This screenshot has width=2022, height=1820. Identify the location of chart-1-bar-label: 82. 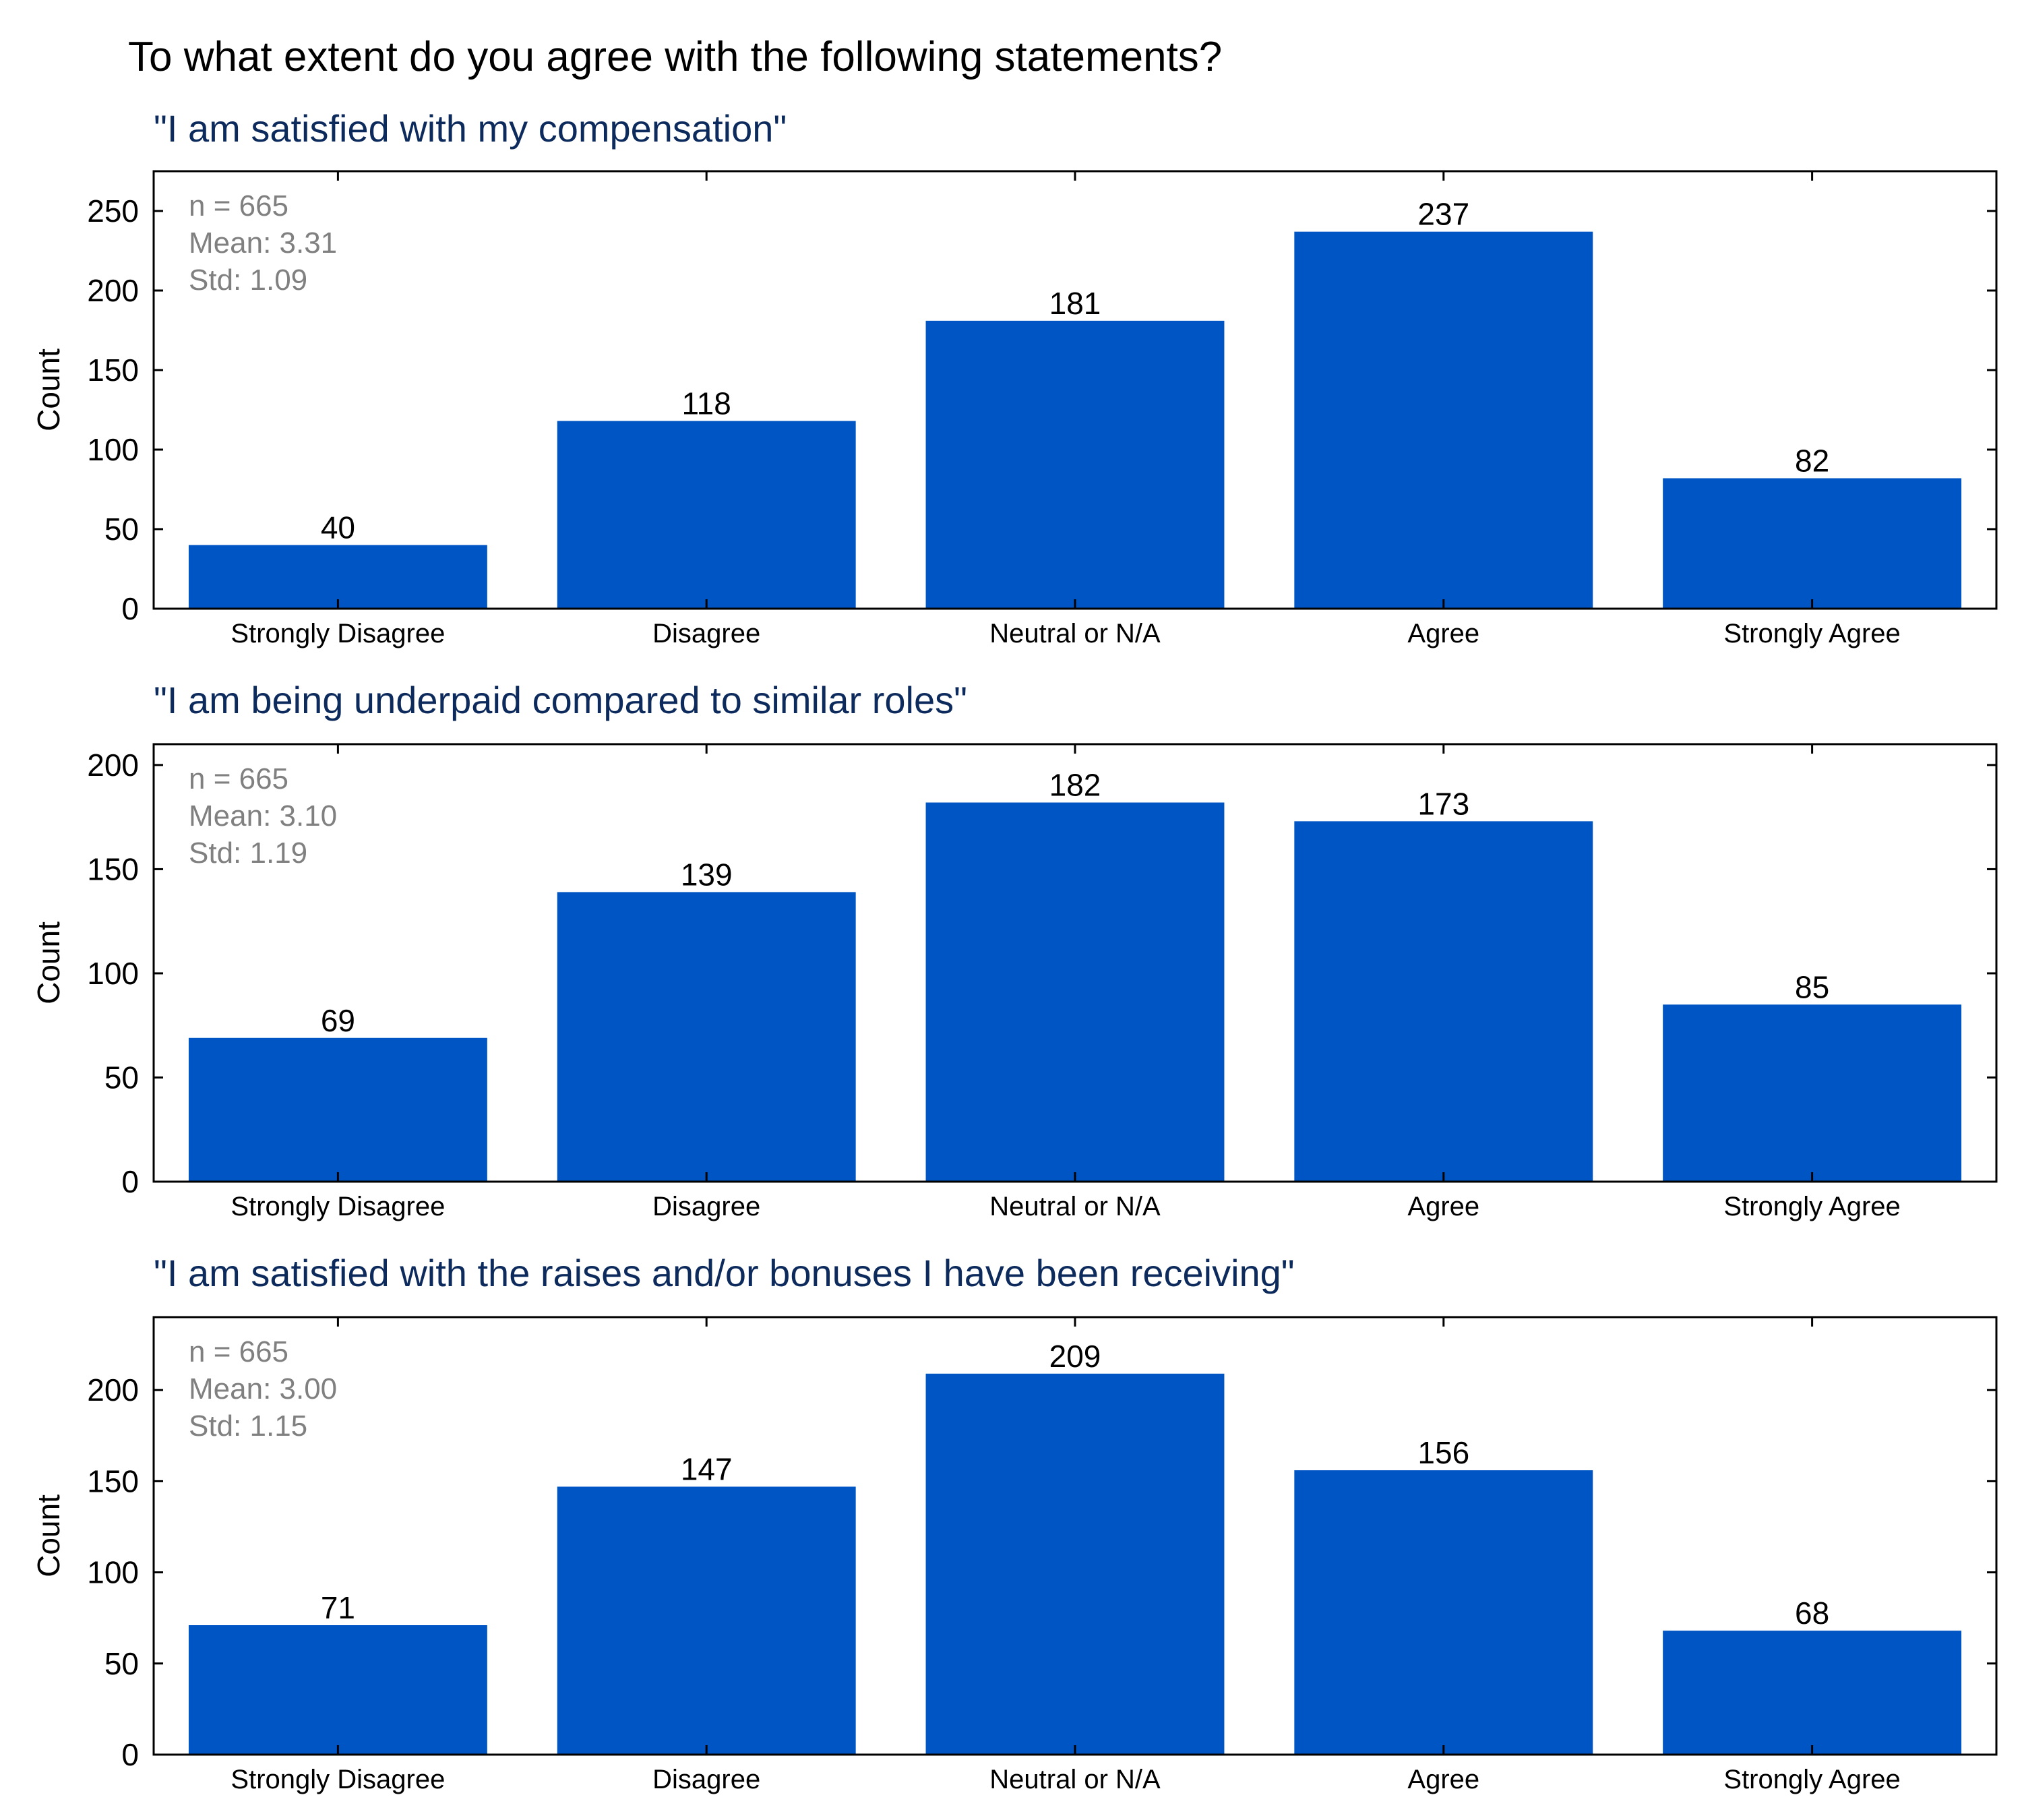
(1812, 460).